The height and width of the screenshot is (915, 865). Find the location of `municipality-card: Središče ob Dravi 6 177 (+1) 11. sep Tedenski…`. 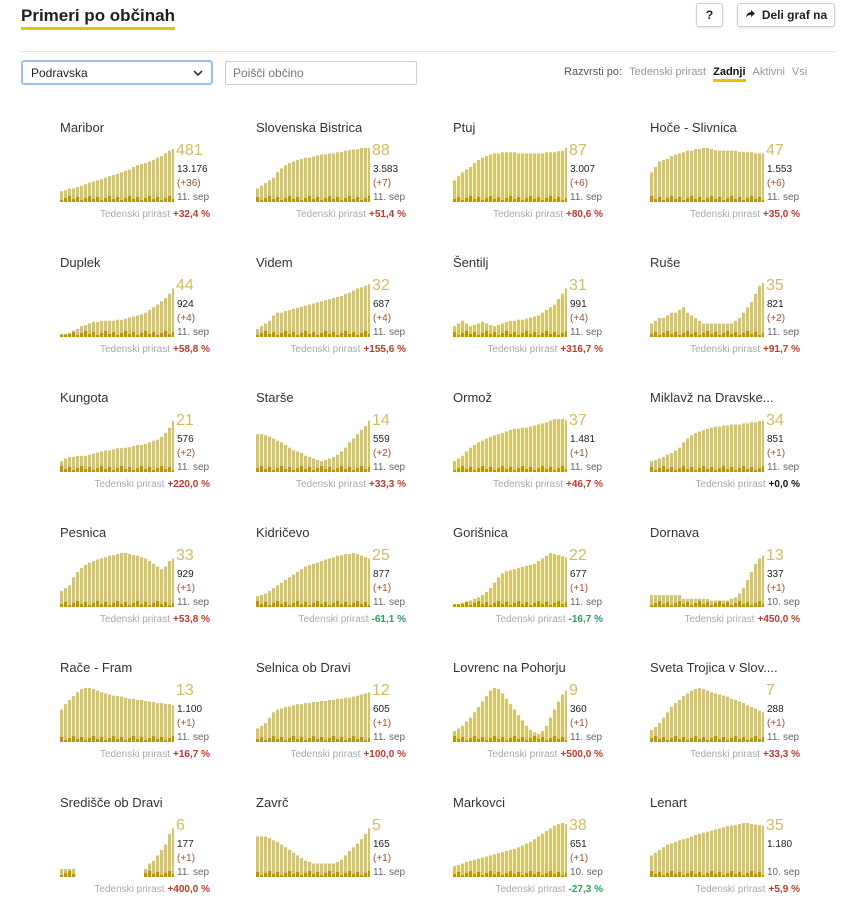

municipality-card: Središče ob Dravi 6 177 (+1) 11. sep Tedenski… is located at coordinates (150, 855).